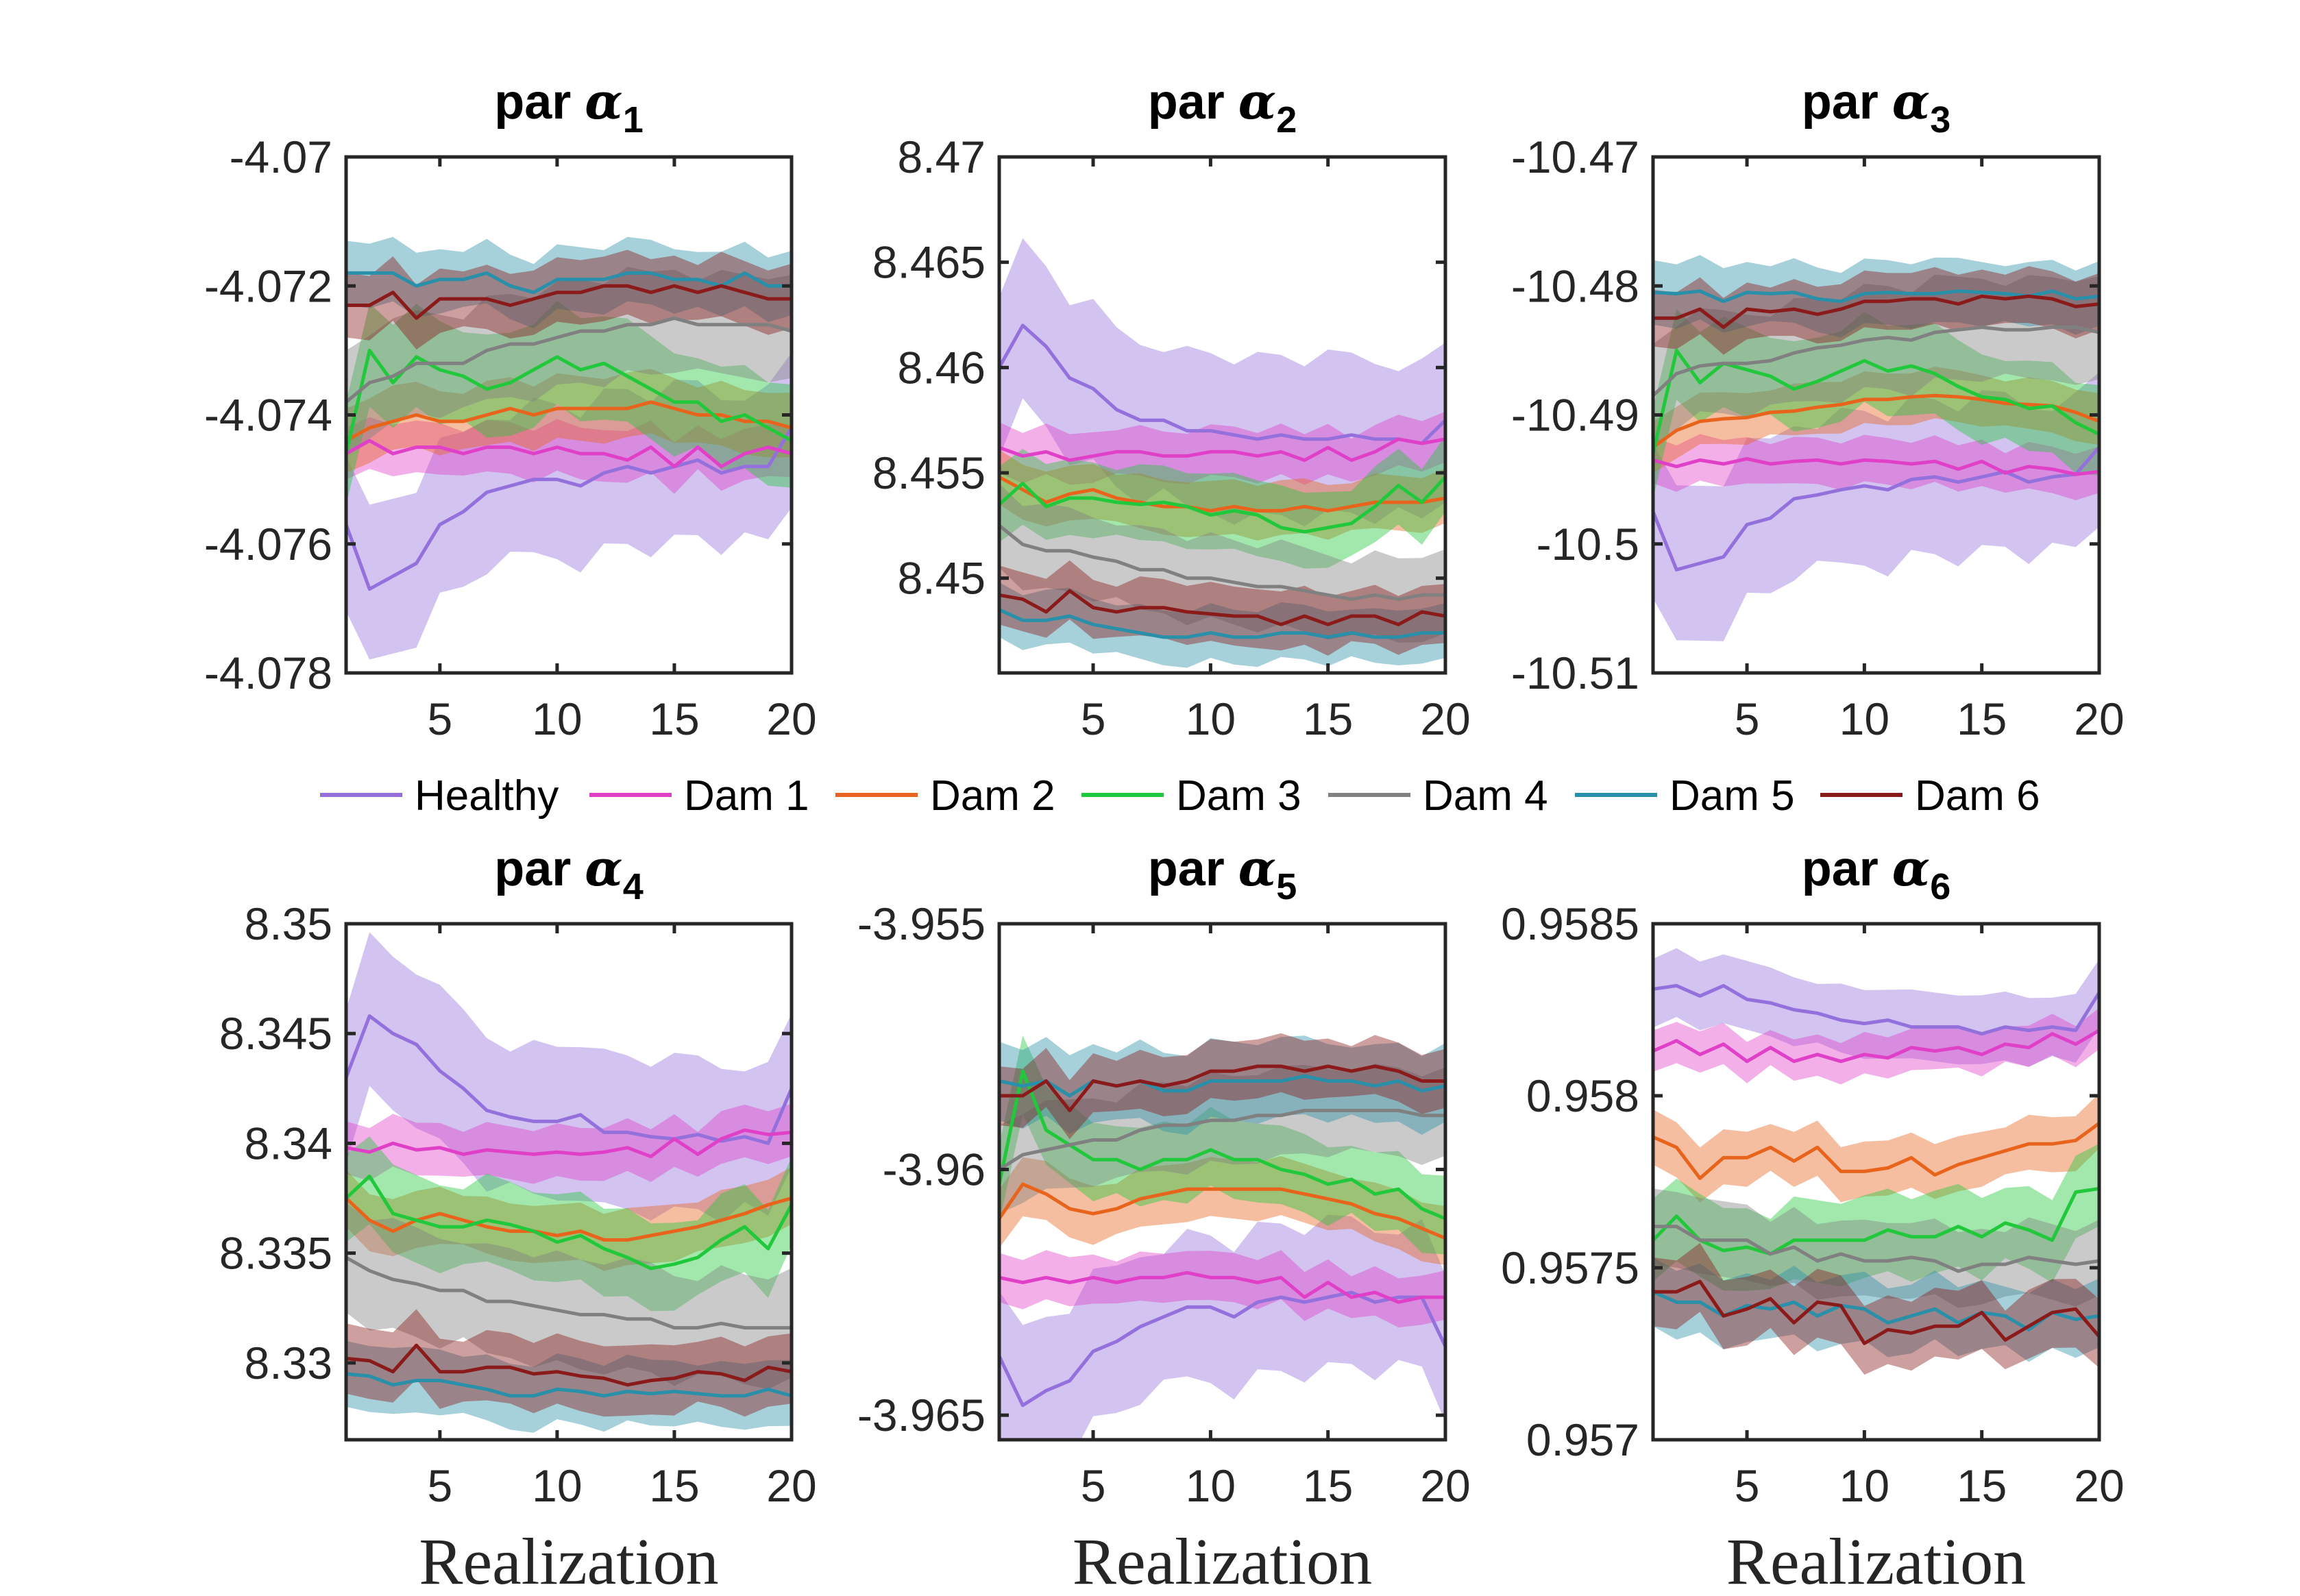  Describe the element at coordinates (929, 472) in the screenshot. I see `y-tick-label: 8.455` at that location.